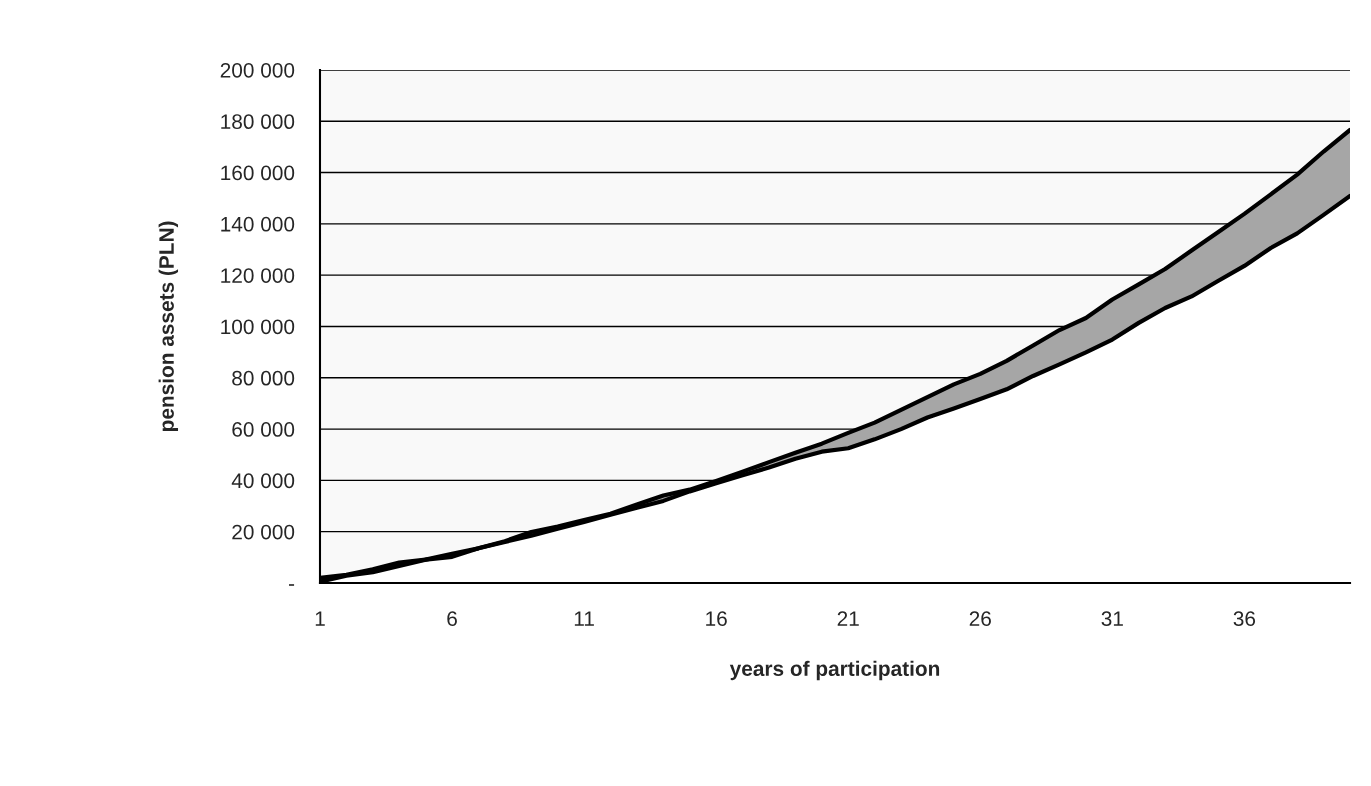  What do you see at coordinates (584, 618) in the screenshot?
I see `x-tick-label: 11` at bounding box center [584, 618].